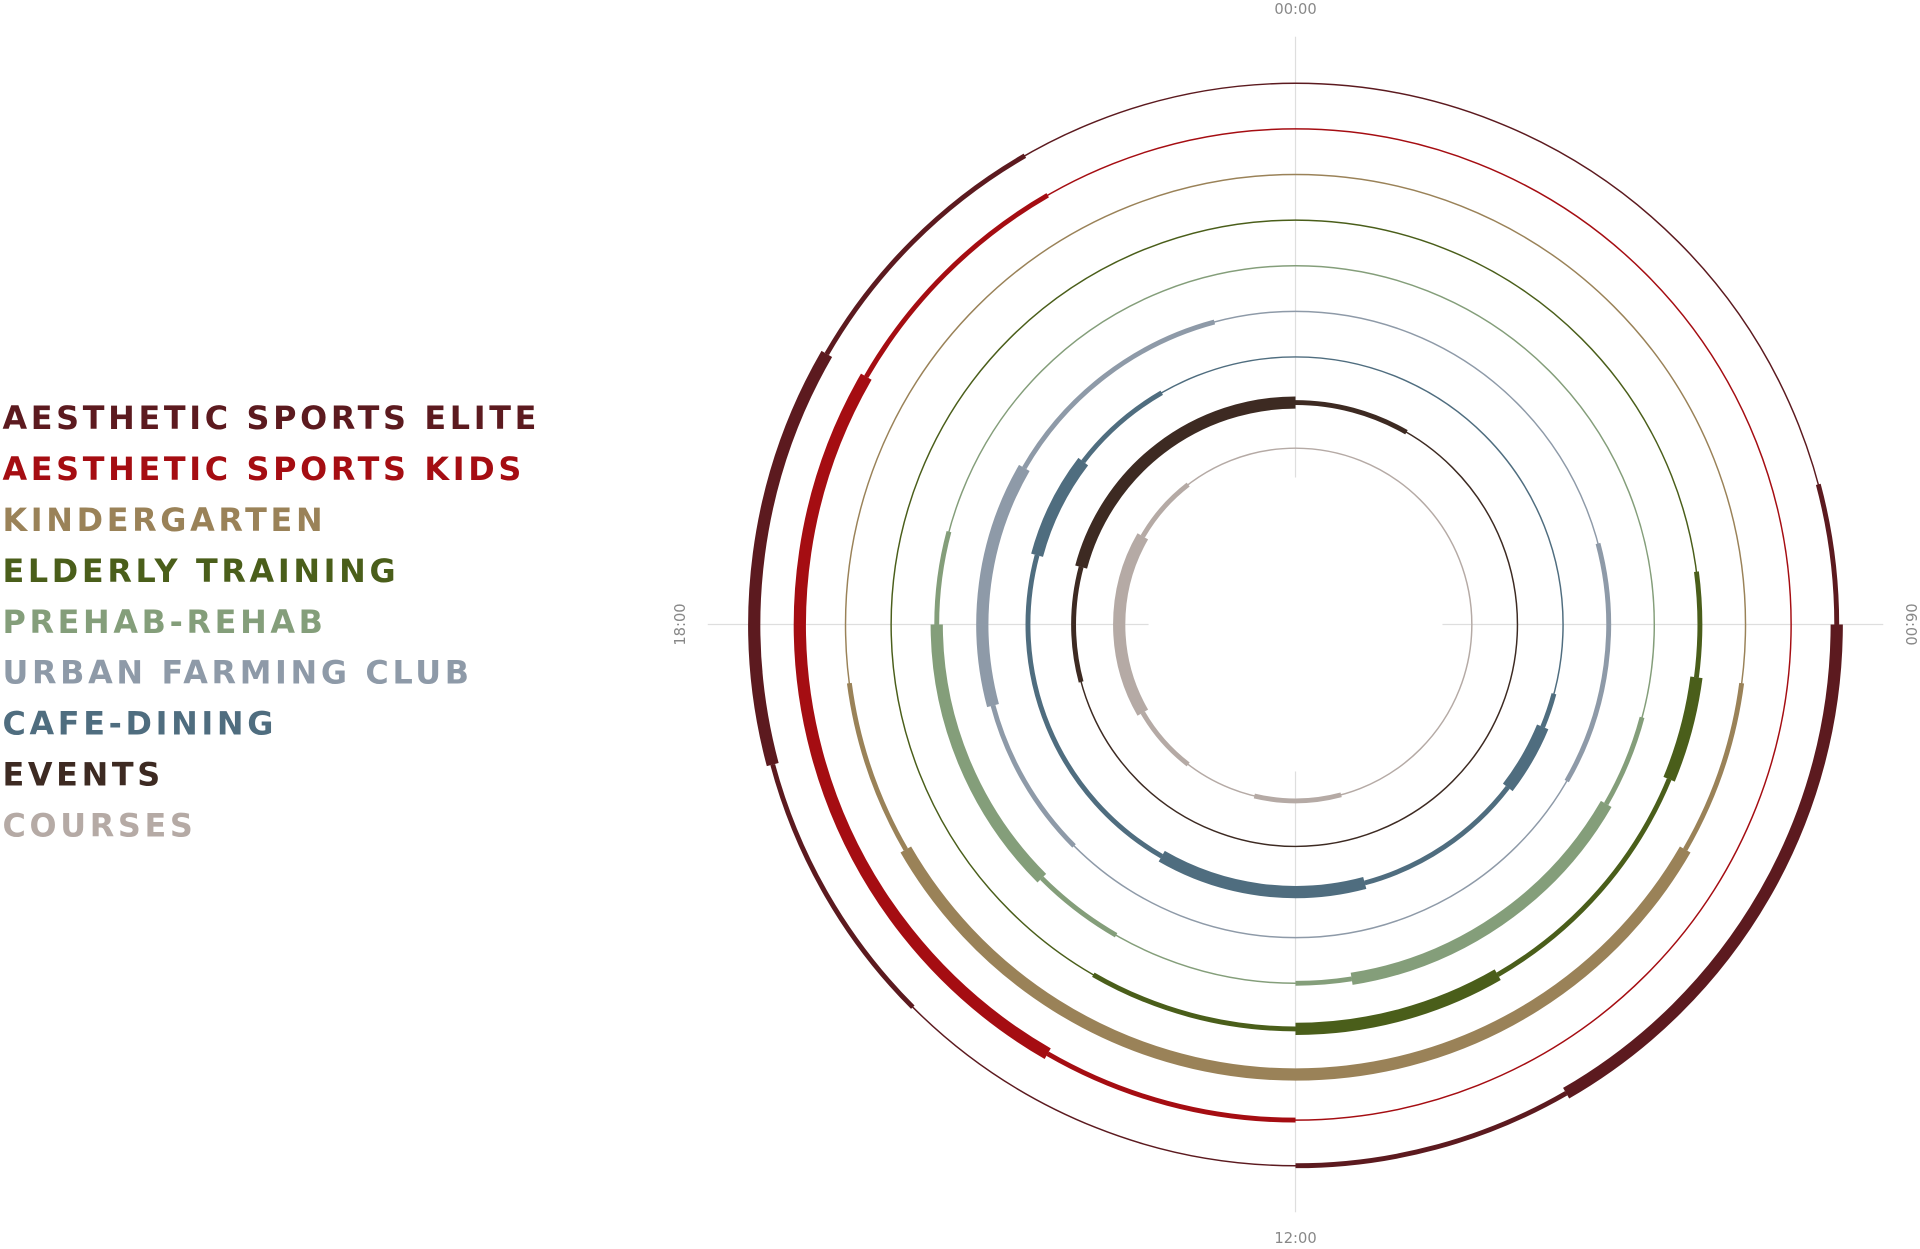 The image size is (1920, 1249). I want to click on legend-label: EVENTS, so click(82, 775).